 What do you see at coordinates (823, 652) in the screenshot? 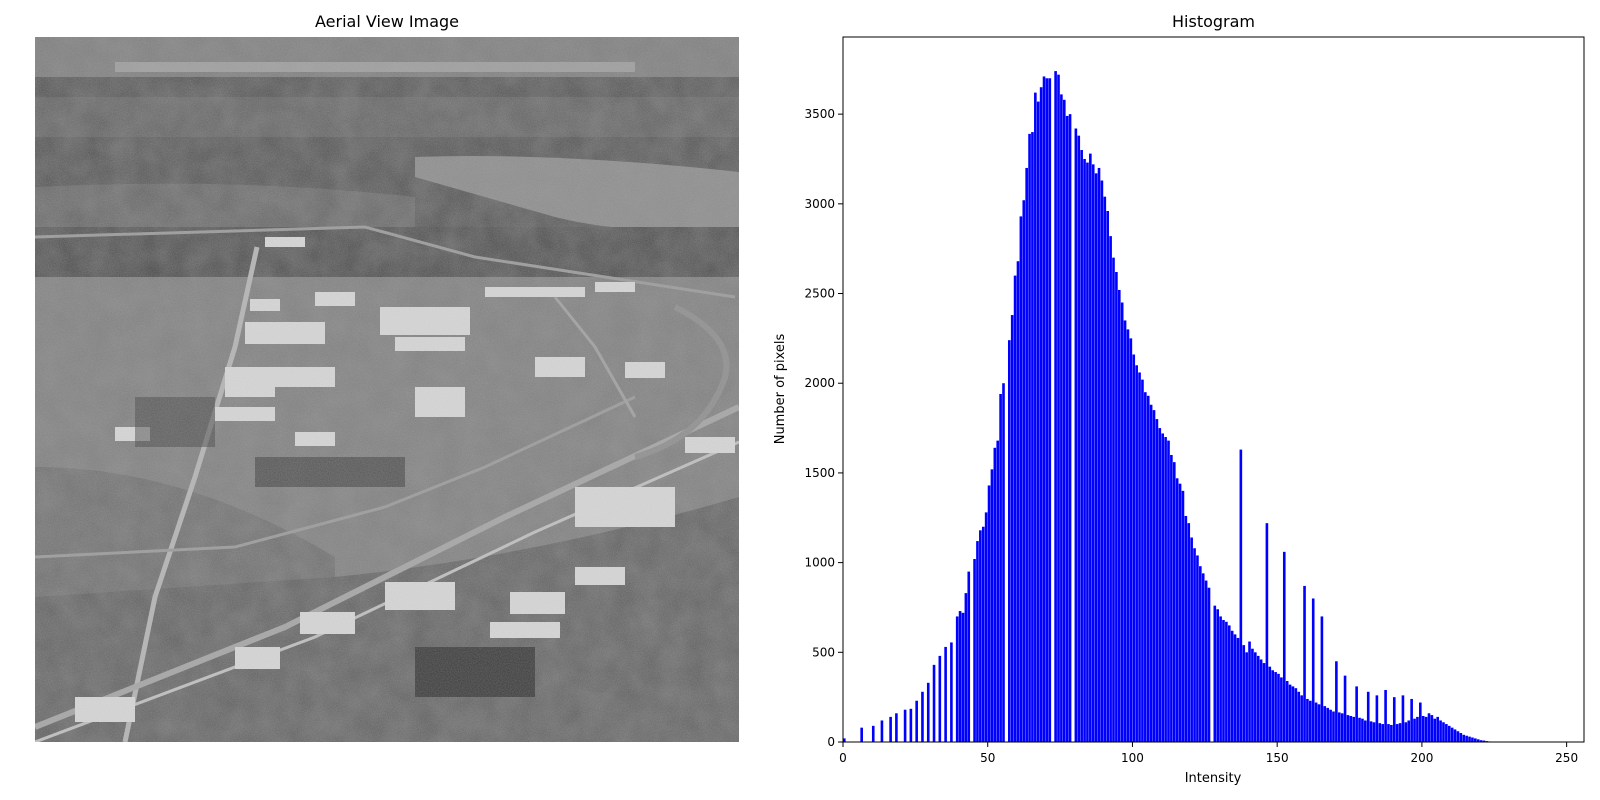
I see `y-tick-label: 500` at bounding box center [823, 652].